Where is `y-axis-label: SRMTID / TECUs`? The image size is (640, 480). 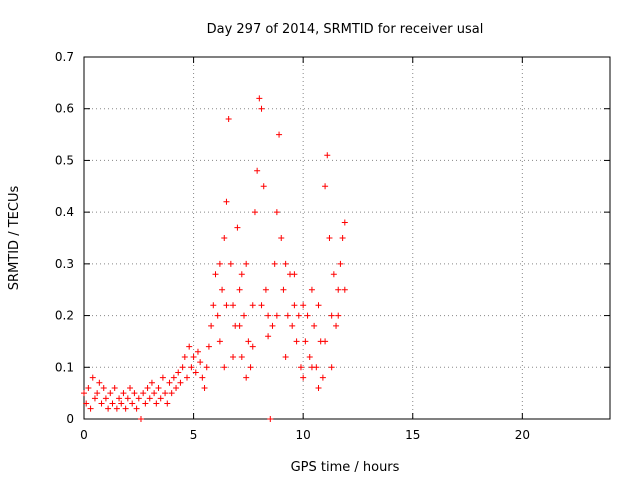
y-axis-label: SRMTID / TECUs is located at coordinates (14, 238).